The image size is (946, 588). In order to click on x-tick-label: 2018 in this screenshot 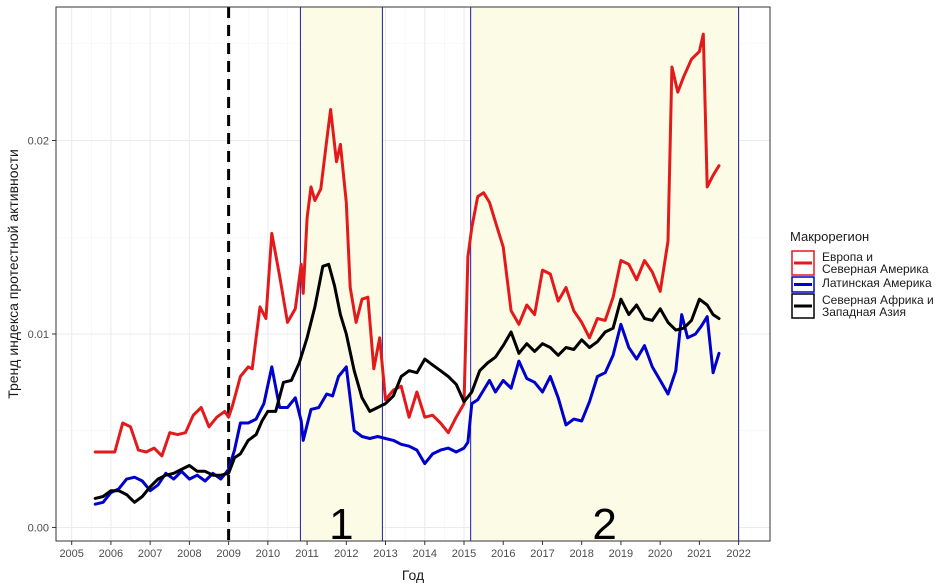, I will do `click(581, 554)`.